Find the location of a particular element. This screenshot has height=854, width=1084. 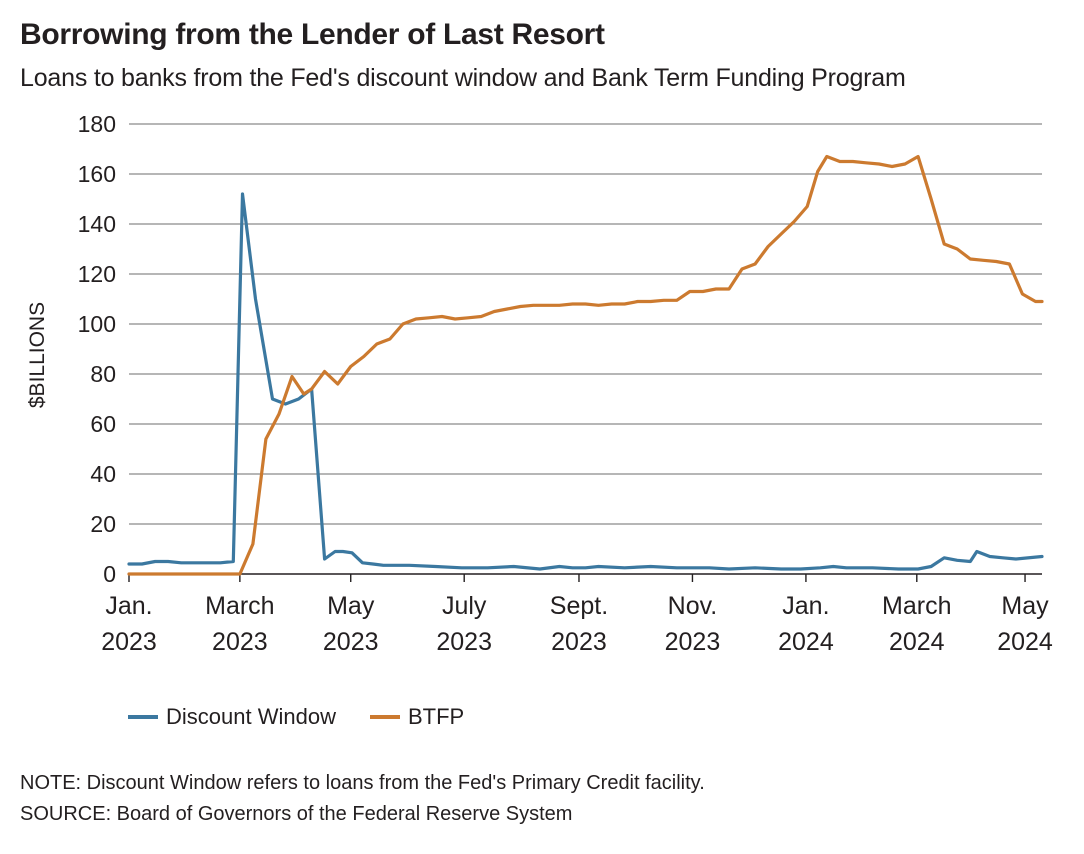

chart-title: Borrowing from the Lender of Last Resort is located at coordinates (312, 34).